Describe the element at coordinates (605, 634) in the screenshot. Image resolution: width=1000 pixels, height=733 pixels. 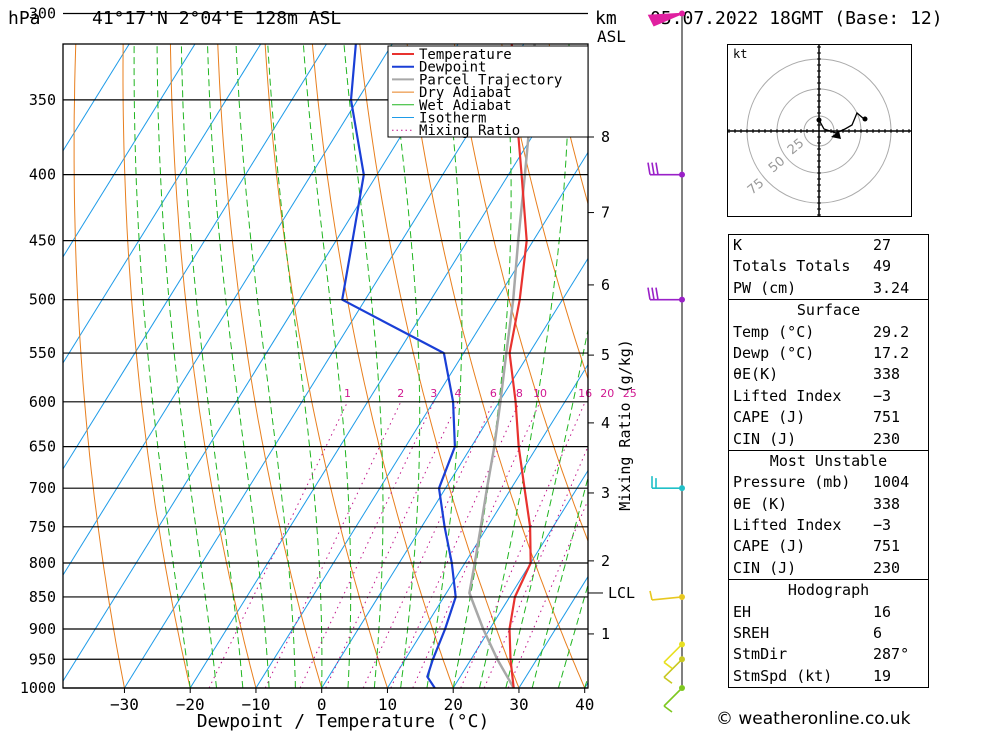
I see `km-tick-label-1: 1` at that location.